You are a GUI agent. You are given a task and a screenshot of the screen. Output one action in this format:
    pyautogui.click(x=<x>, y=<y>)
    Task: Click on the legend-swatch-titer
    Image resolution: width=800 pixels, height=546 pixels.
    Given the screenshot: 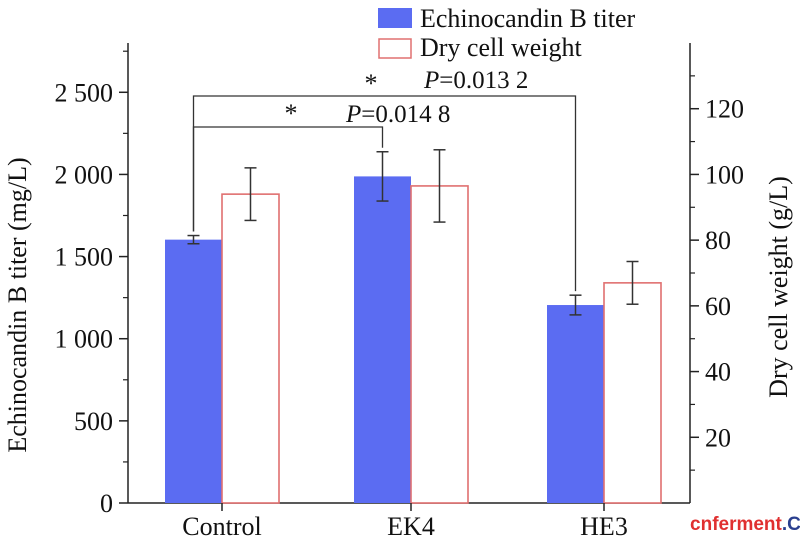 What is the action you would take?
    pyautogui.click(x=395, y=18)
    